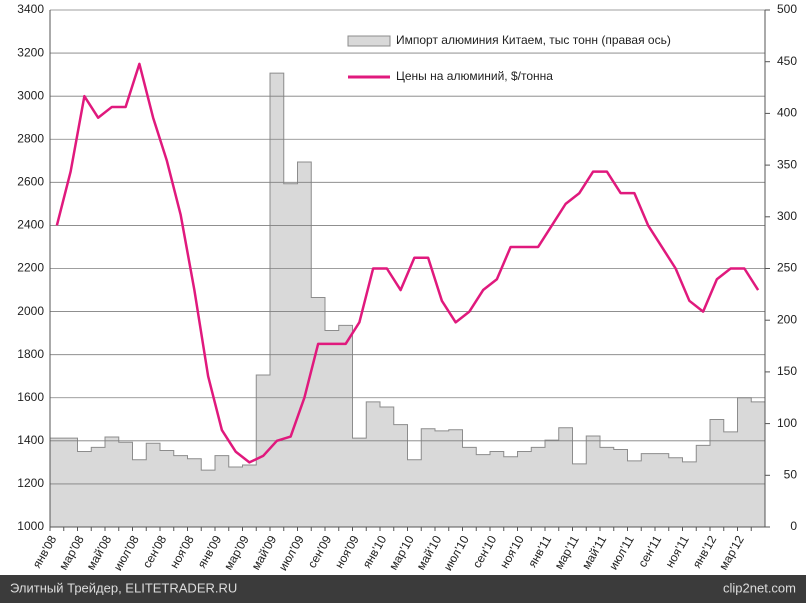  I want to click on y-tick-label: 2000, so click(30, 311).